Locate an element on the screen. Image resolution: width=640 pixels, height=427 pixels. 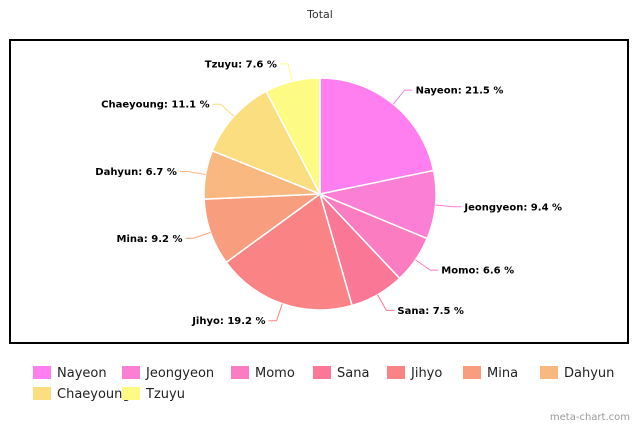
legend-label-momo: Momo is located at coordinates (275, 373).